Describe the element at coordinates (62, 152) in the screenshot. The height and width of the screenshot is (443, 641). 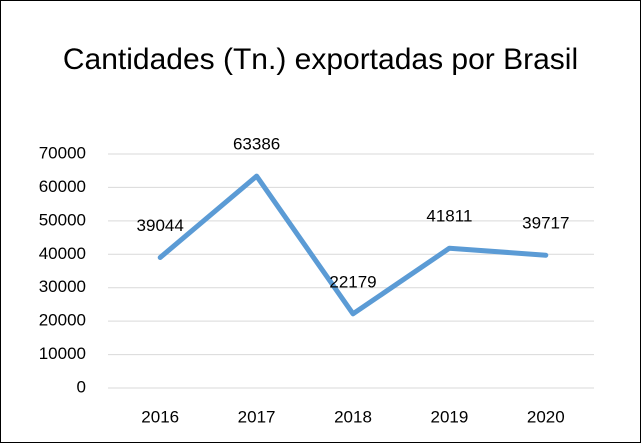
I see `y-tick-label: 70000` at that location.